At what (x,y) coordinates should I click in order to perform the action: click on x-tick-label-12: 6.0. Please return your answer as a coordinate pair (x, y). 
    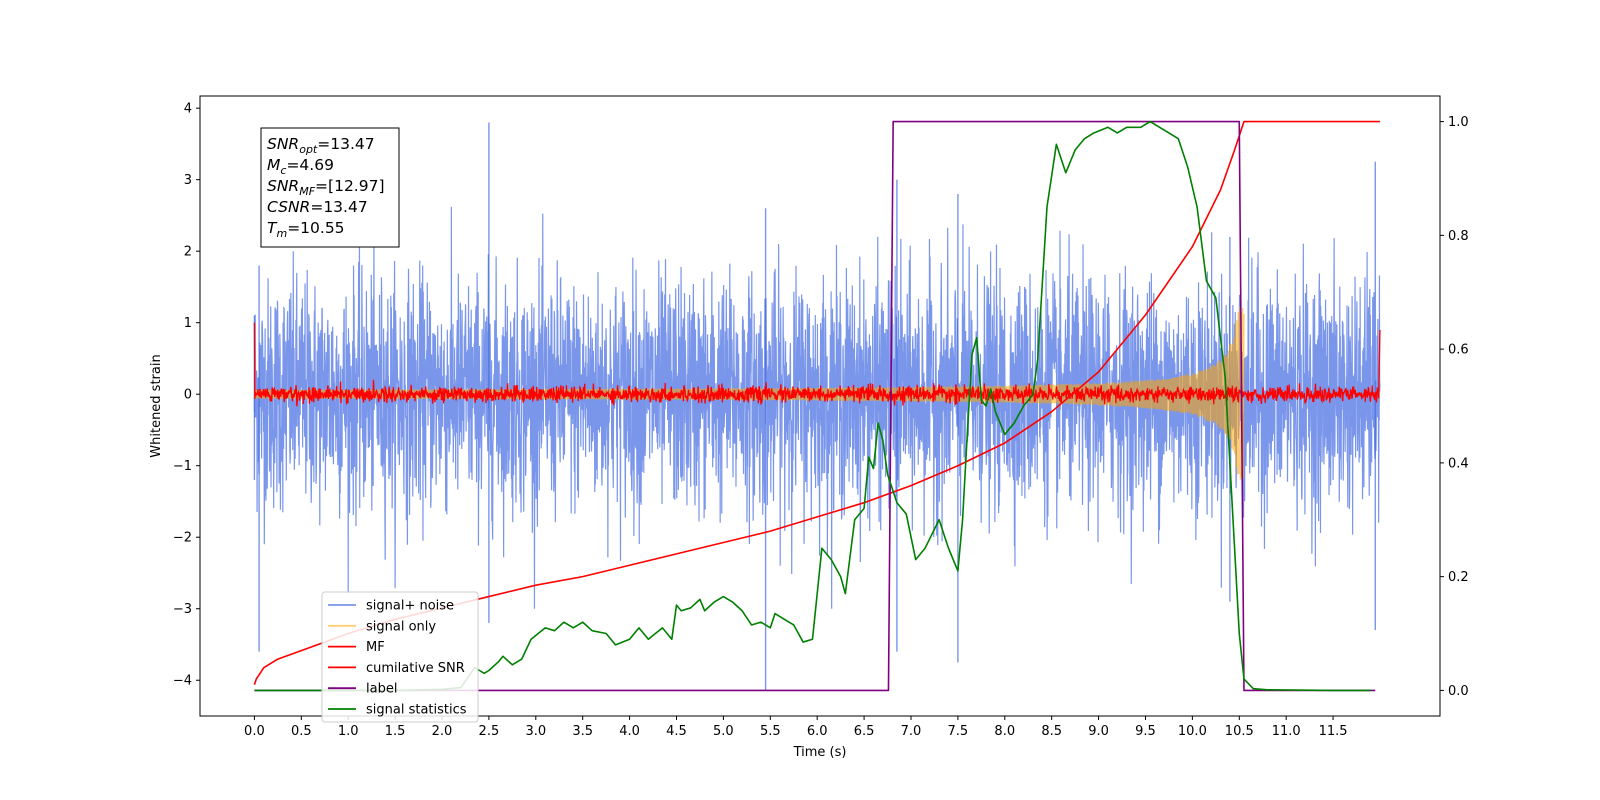
    Looking at the image, I should click on (817, 731).